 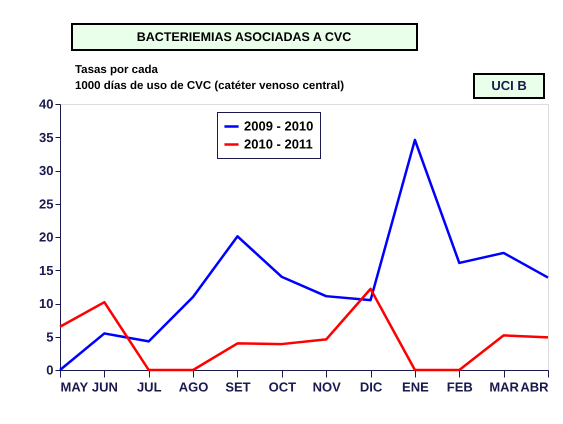 I want to click on y-tick-label: 20, so click(x=46, y=237).